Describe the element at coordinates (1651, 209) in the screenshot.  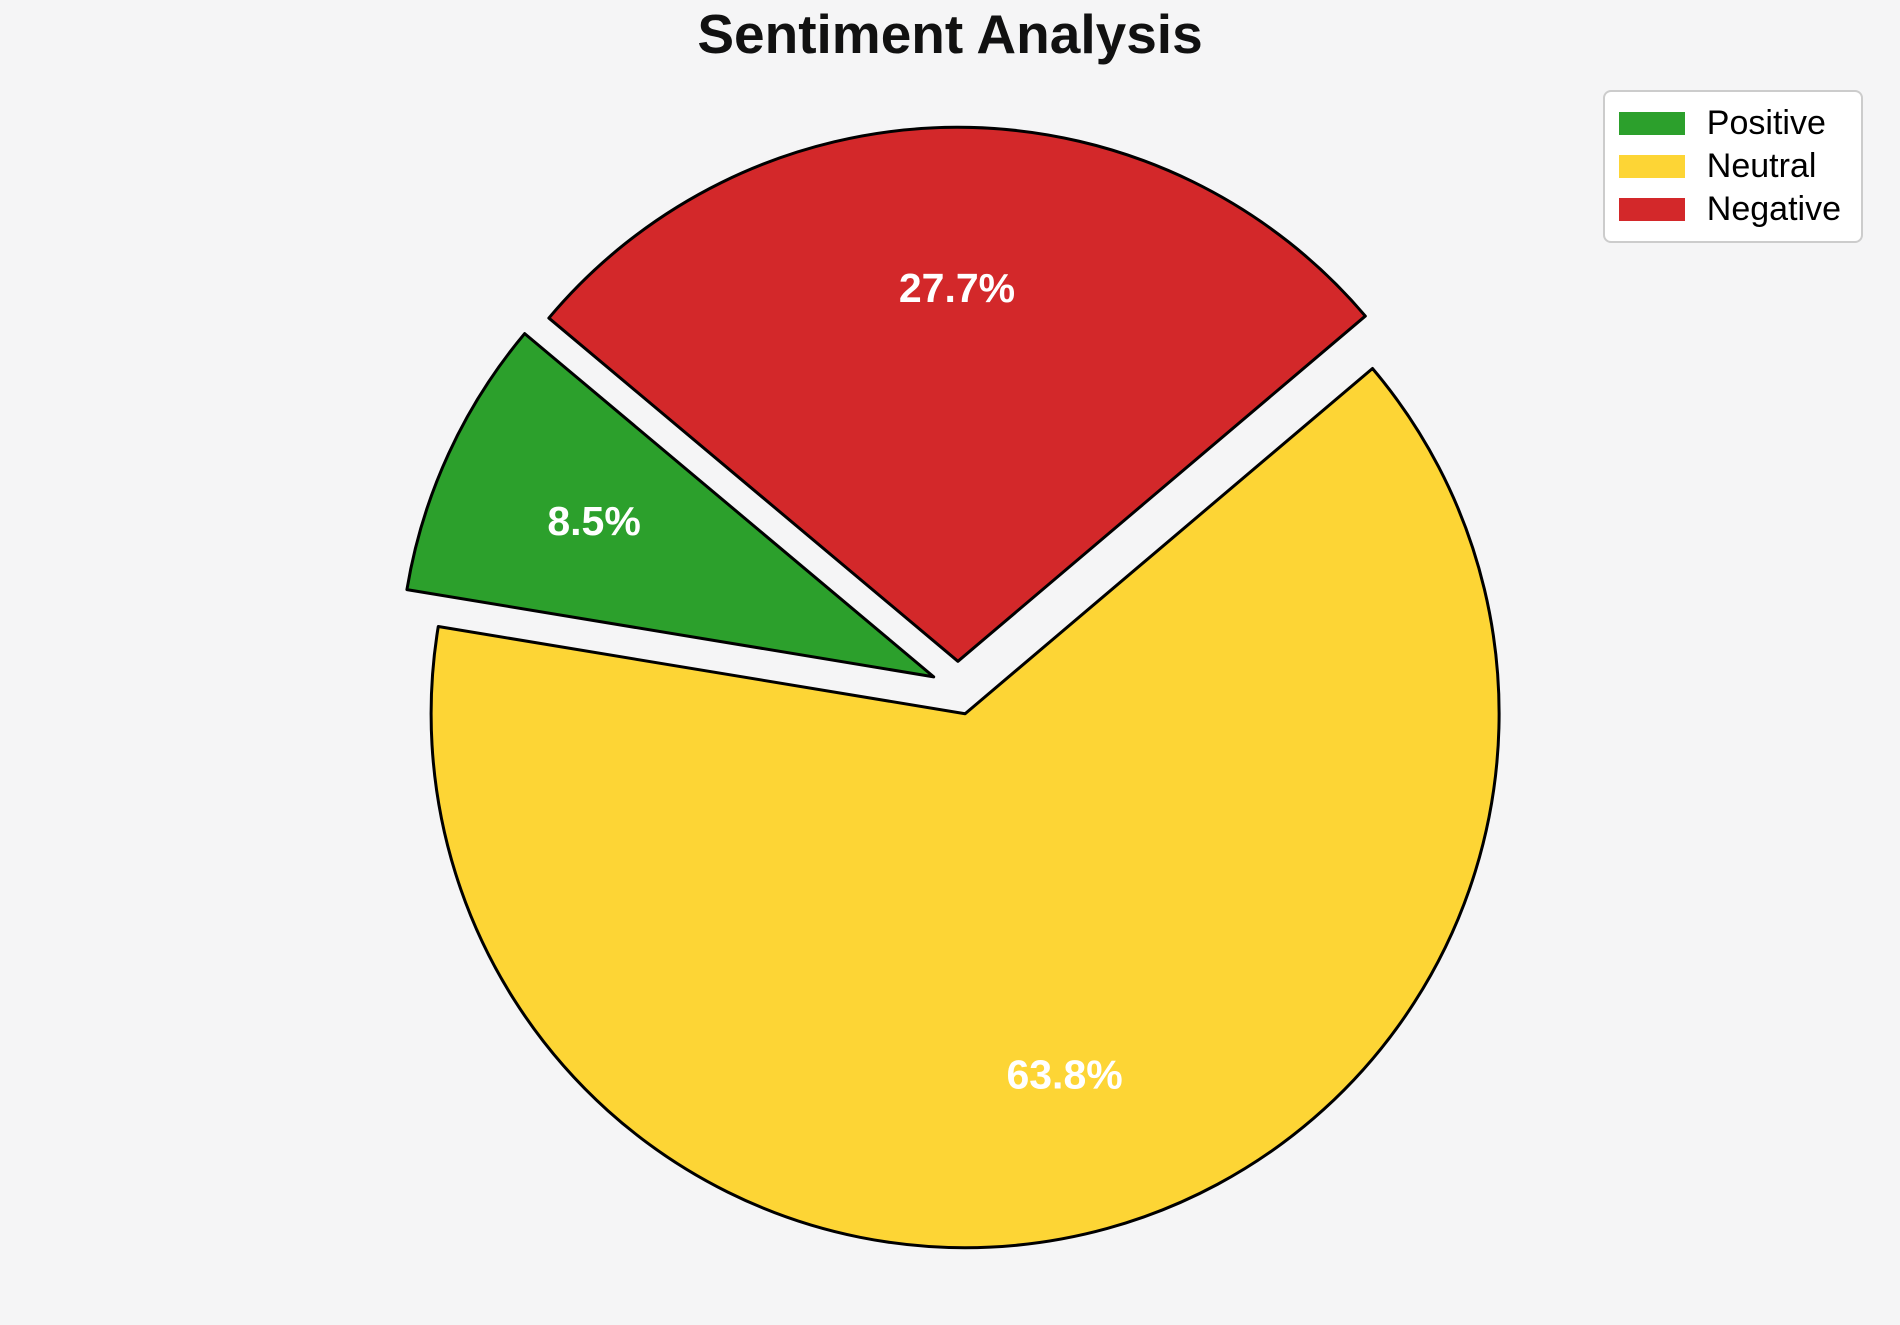
I see `legend-swatch-negative` at that location.